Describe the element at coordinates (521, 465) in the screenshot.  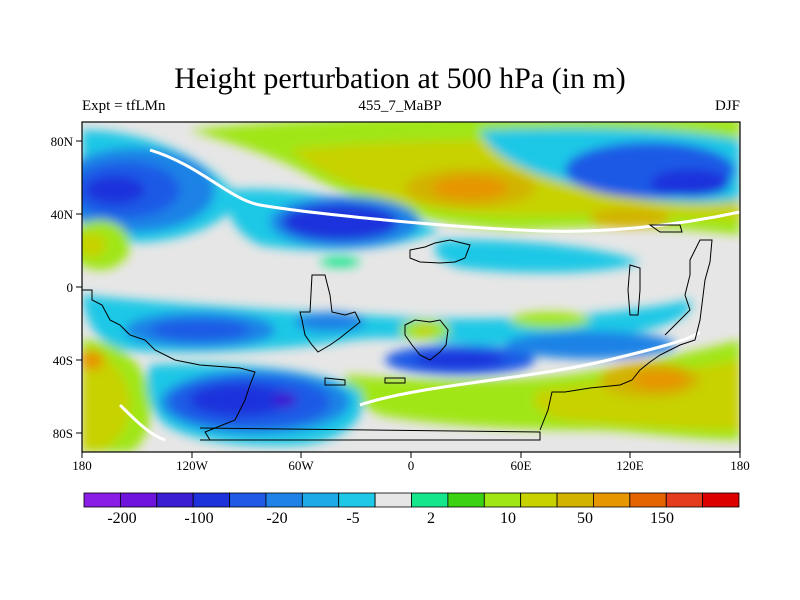
I see `lon-label: 60E` at that location.